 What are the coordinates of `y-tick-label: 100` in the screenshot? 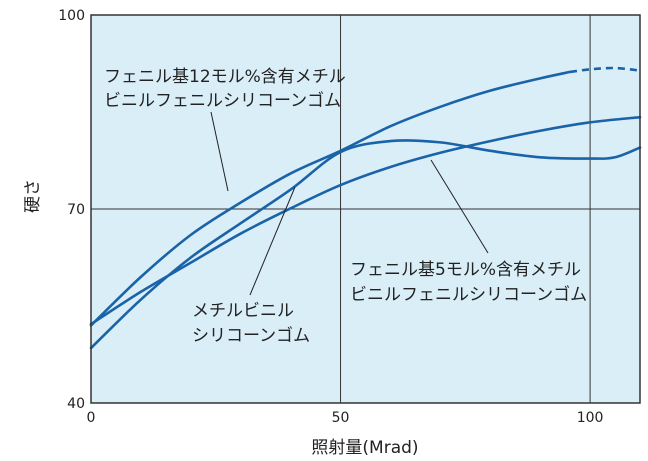 It's located at (71, 16).